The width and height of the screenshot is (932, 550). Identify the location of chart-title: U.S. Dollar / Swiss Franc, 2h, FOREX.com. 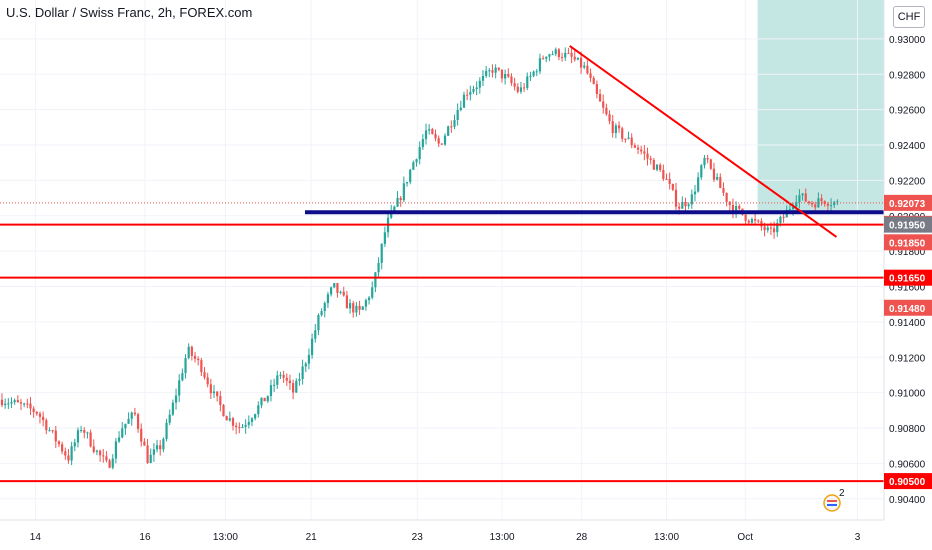
(129, 12).